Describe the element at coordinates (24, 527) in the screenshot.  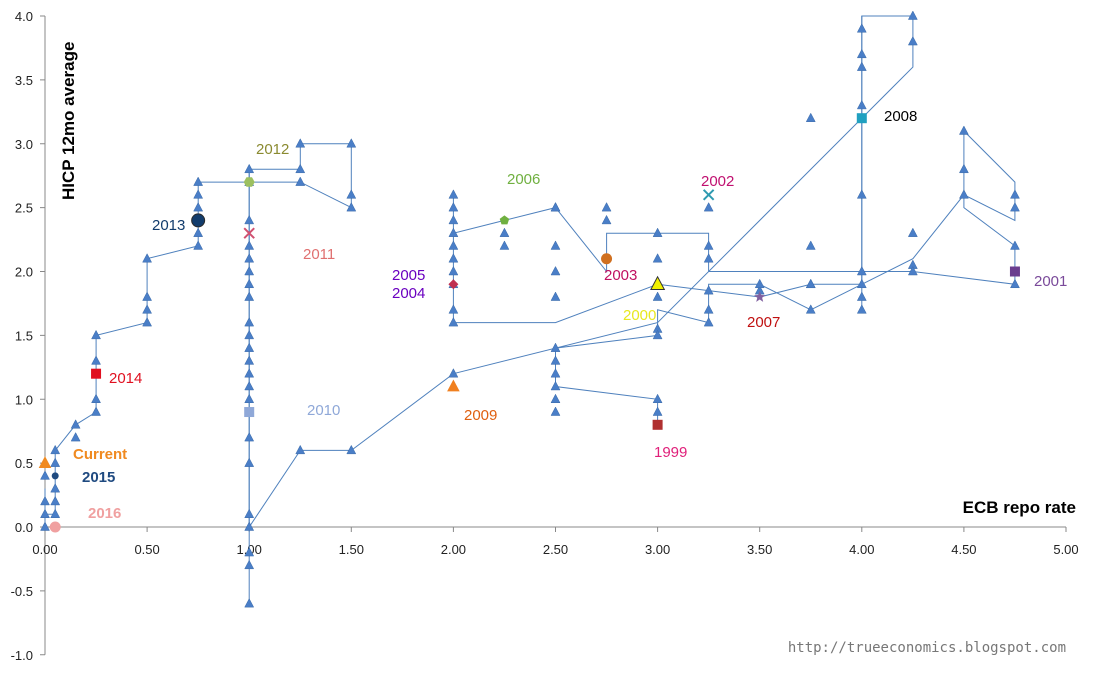
I see `y-tick-label: 0.0` at that location.